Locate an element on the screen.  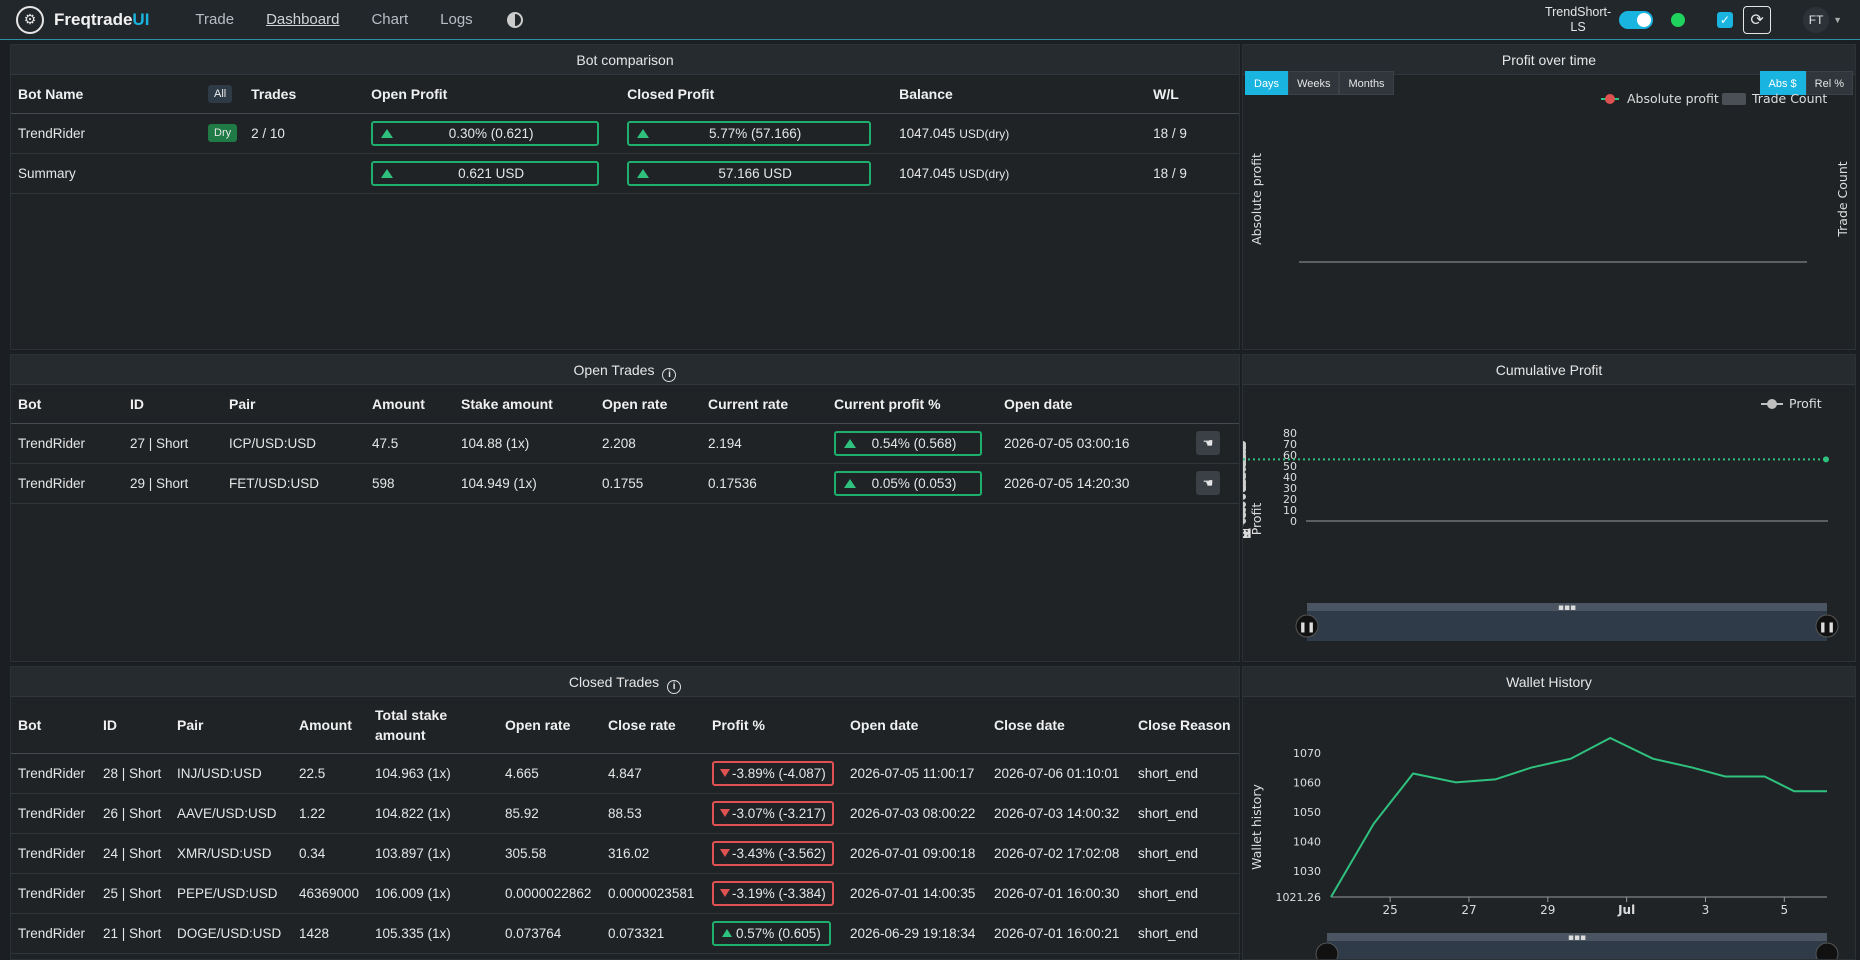
x-axis: 23252729Jul35 is located at coordinates (1247, 531).